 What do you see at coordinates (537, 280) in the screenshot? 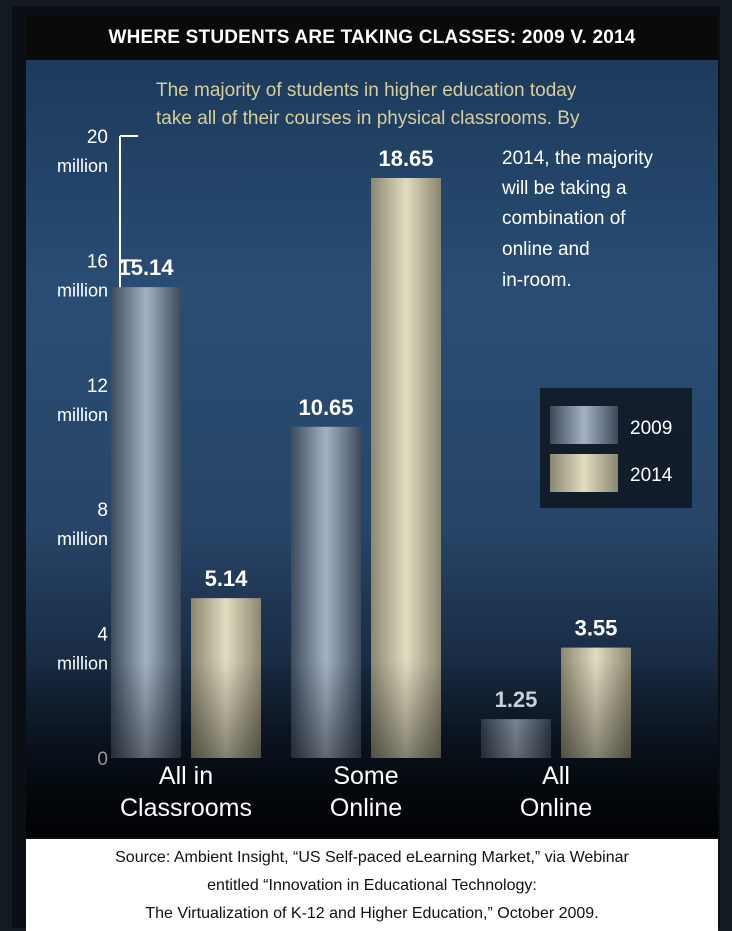
I see `annotation-line-7: in-room.` at bounding box center [537, 280].